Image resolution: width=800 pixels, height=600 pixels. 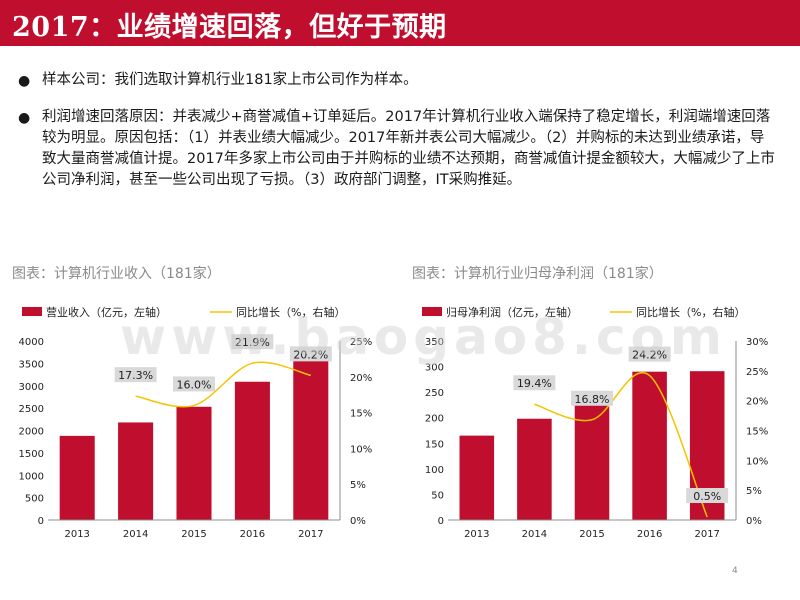 What do you see at coordinates (31, 454) in the screenshot?
I see `left-axis-tick: 1500` at bounding box center [31, 454].